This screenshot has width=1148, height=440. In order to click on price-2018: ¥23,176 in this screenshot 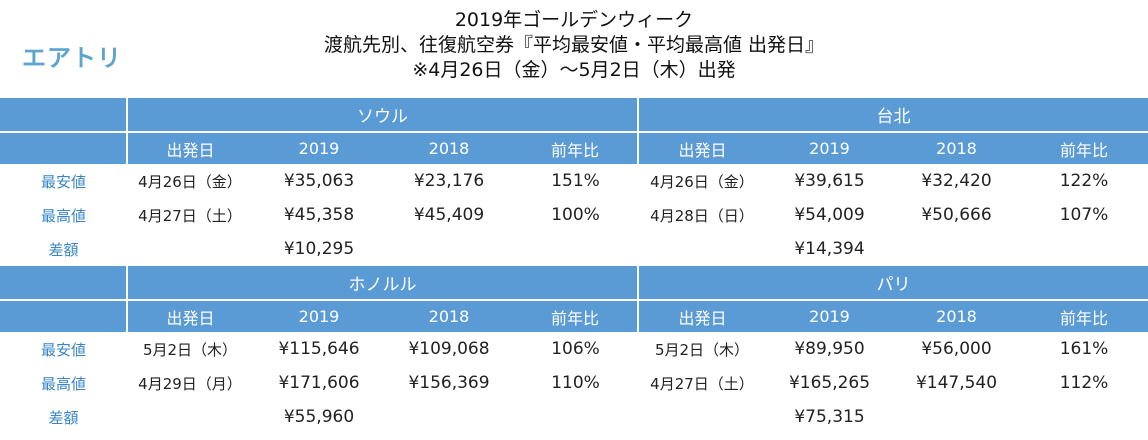, I will do `click(449, 181)`.